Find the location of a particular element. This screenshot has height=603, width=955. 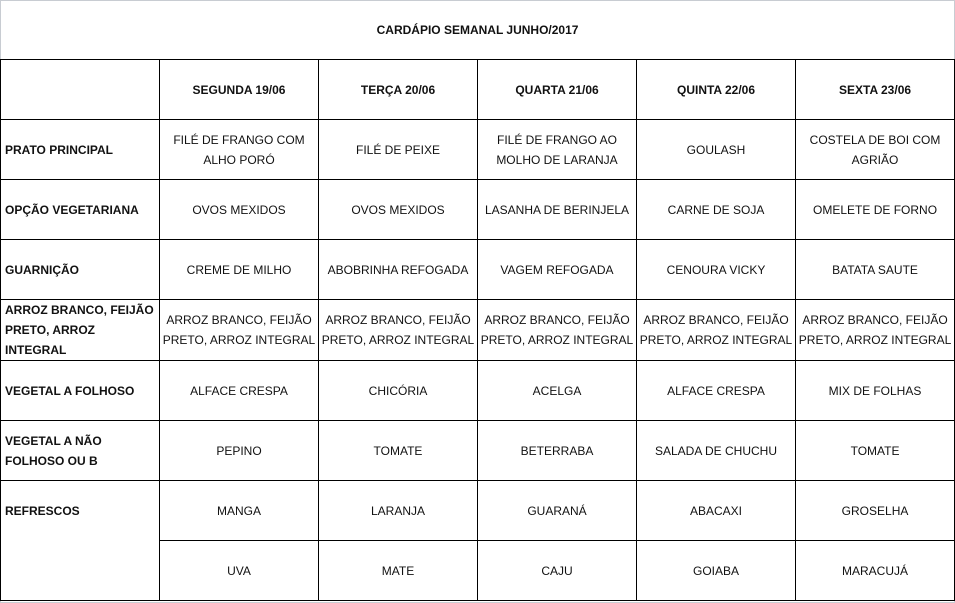

menu-cell: COSTELA DE BOI COM AGRIÃO is located at coordinates (874, 149).